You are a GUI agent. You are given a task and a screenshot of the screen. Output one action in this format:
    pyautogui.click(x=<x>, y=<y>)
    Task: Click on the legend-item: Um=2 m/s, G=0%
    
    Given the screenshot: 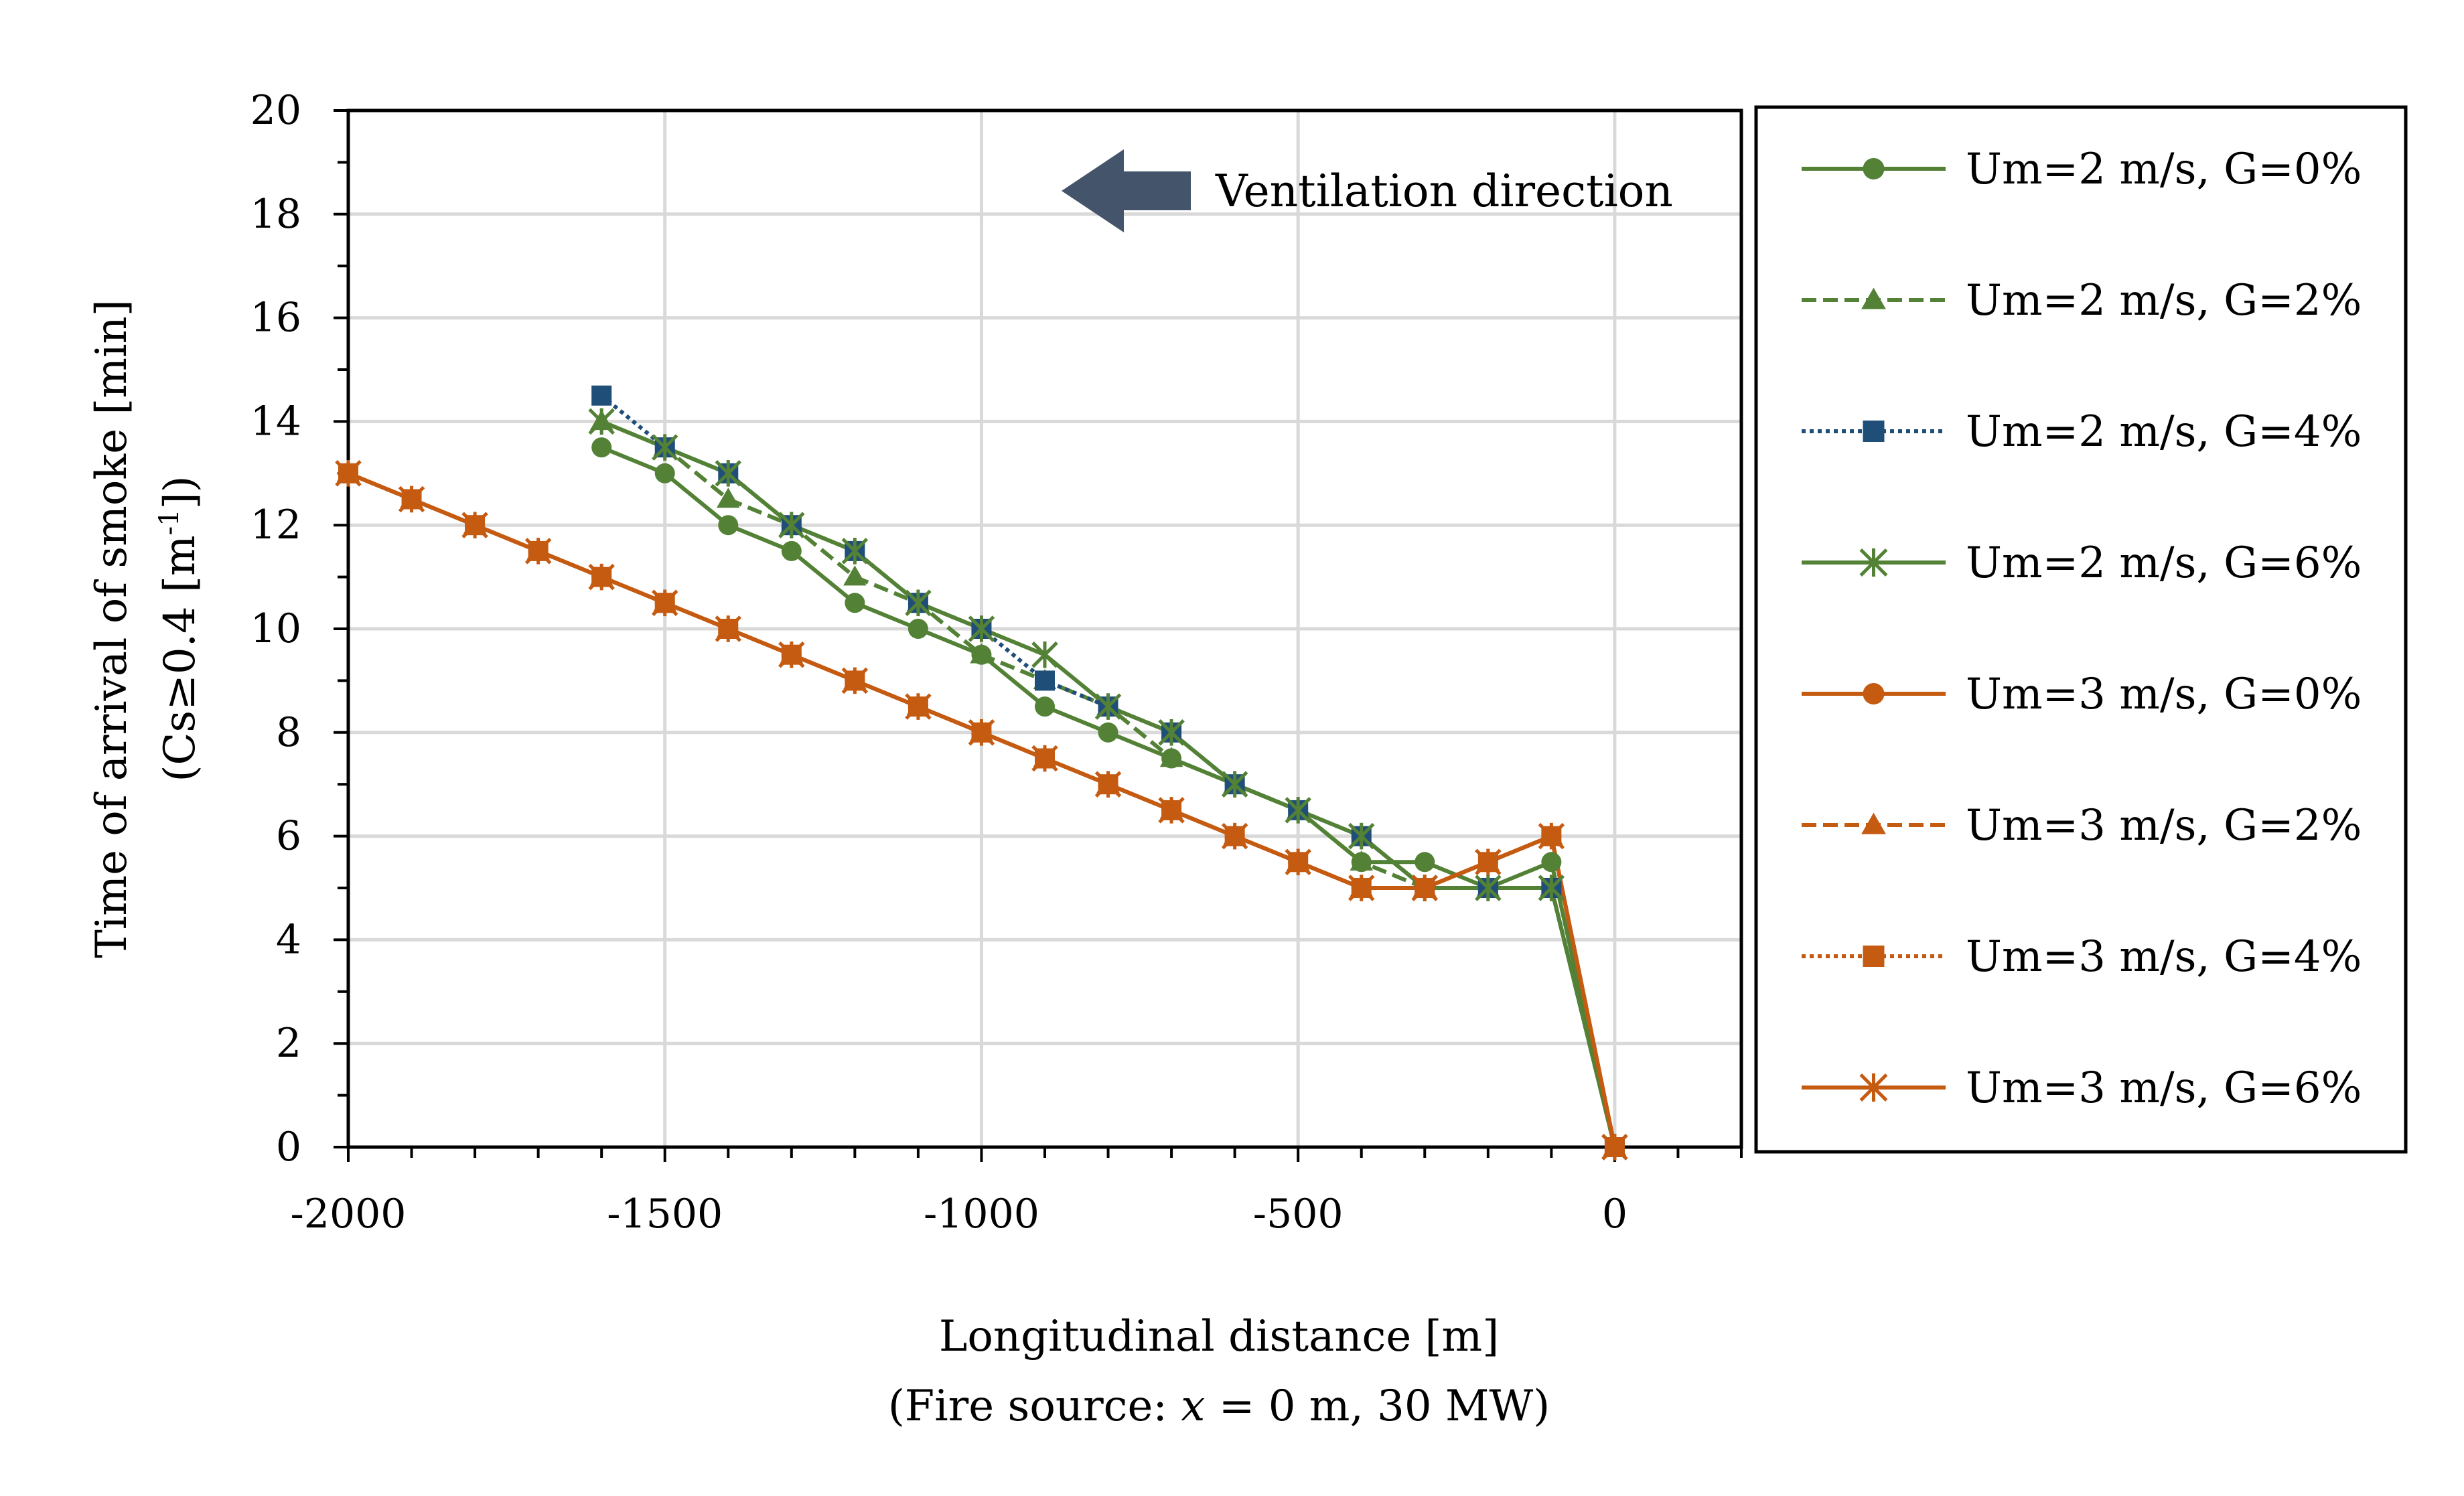 What is the action you would take?
    pyautogui.click(x=2082, y=170)
    